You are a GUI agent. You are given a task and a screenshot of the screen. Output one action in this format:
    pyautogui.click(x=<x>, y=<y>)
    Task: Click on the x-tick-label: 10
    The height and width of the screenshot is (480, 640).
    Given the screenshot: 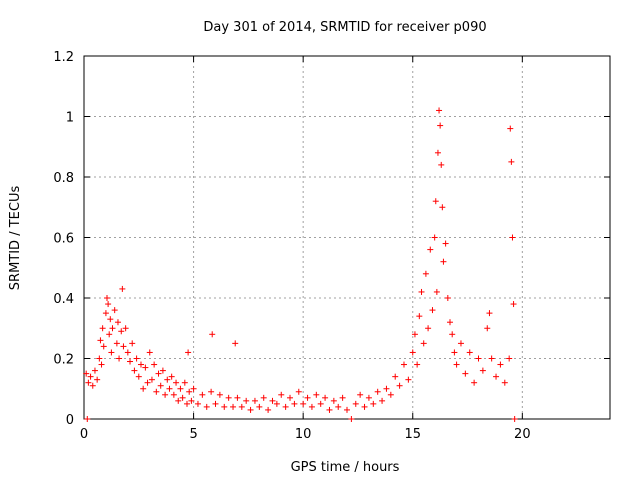 What is the action you would take?
    pyautogui.click(x=303, y=434)
    